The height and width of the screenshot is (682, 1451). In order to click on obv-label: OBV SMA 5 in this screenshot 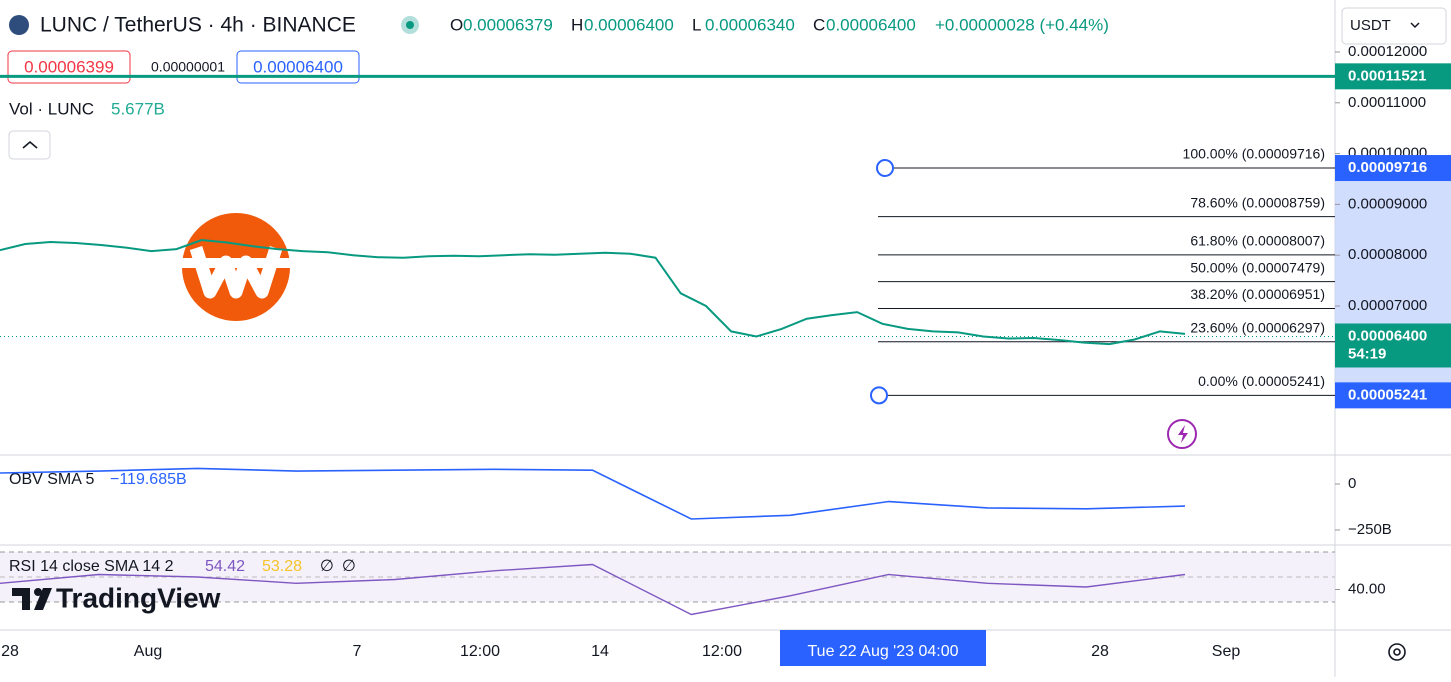, I will do `click(51, 479)`.